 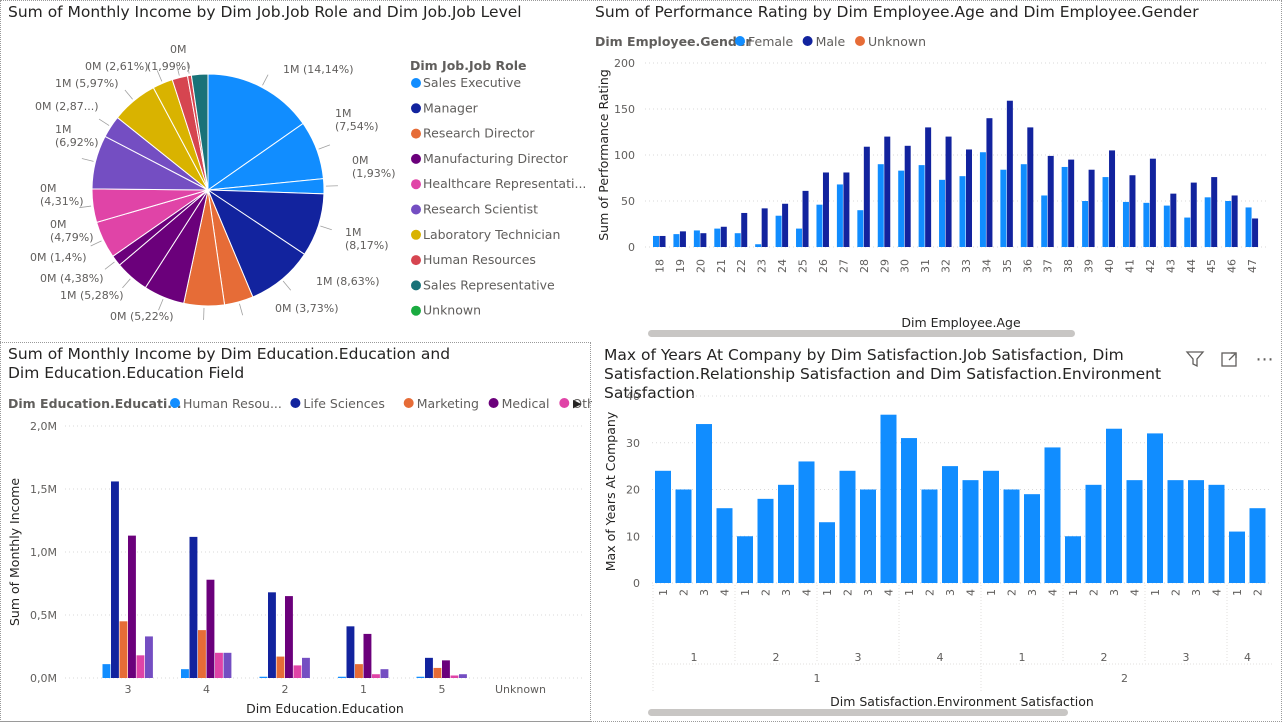 I want to click on more-options-icon: ⋯, so click(x=1265, y=359).